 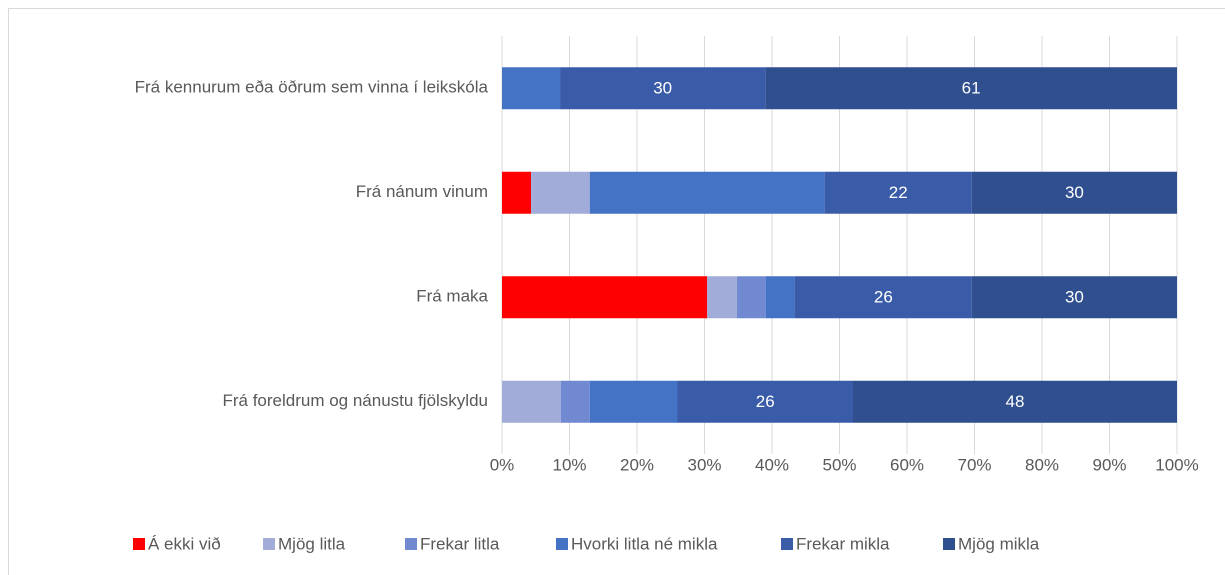 What do you see at coordinates (772, 464) in the screenshot?
I see `x-tick-label: 40%` at bounding box center [772, 464].